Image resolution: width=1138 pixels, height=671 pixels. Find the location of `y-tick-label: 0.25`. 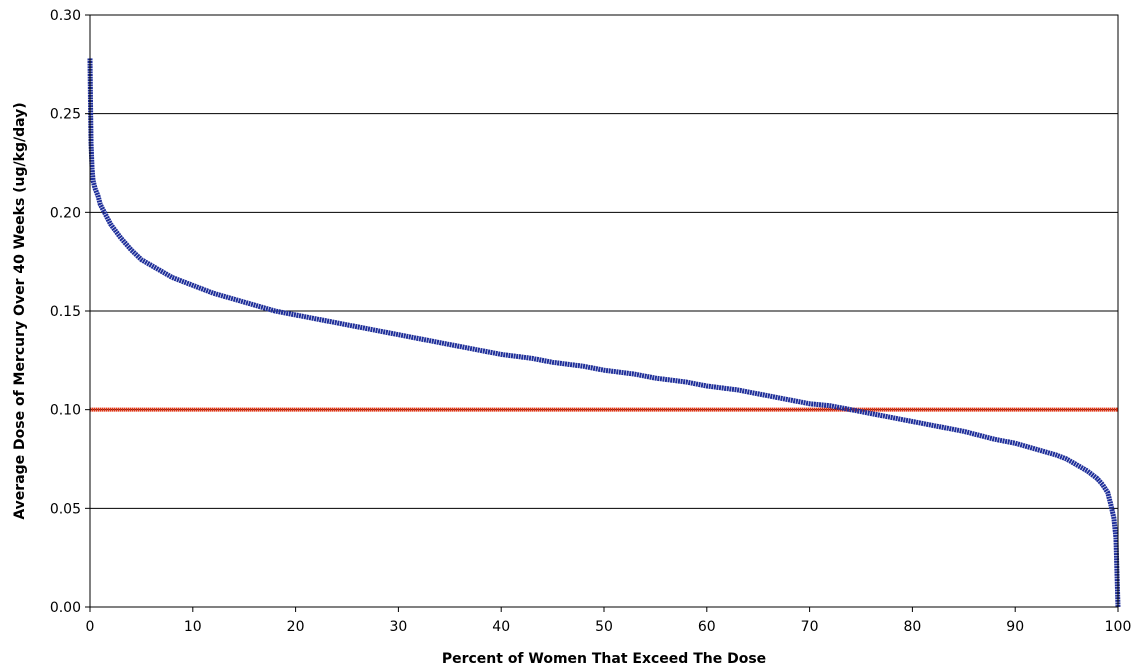

y-tick-label: 0.25 is located at coordinates (65, 115).